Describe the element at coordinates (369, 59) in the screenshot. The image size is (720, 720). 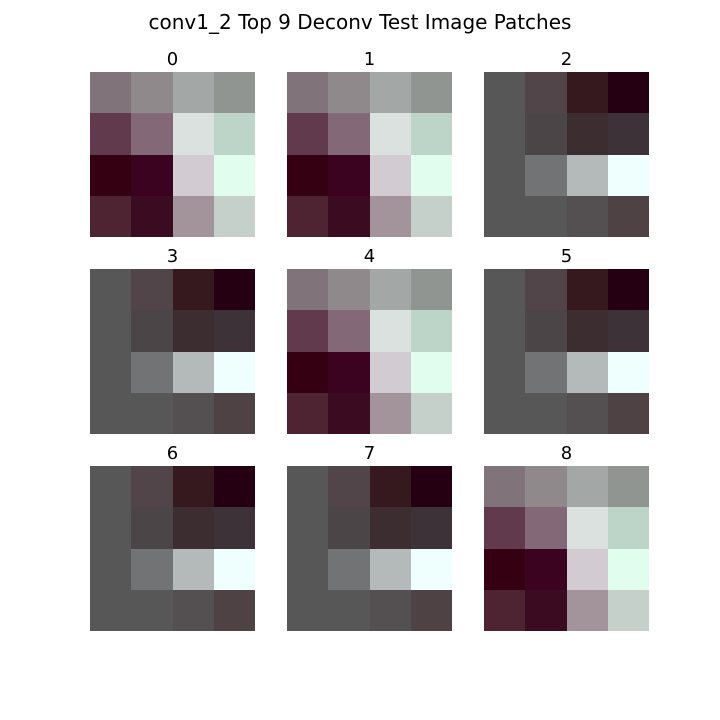
I see `patch-title-1: 1` at that location.